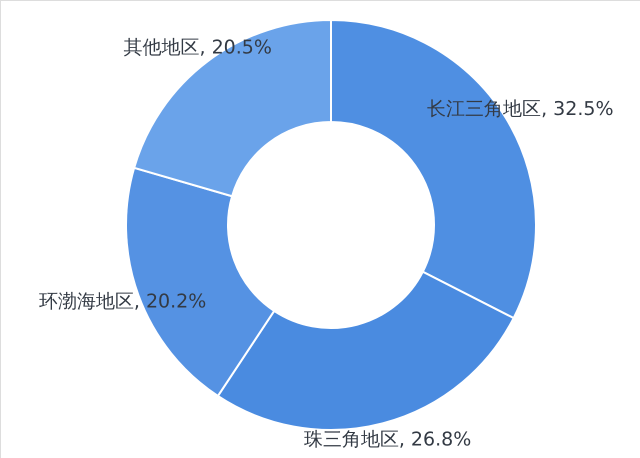 The width and height of the screenshot is (640, 458). I want to click on slice-label: 珠三角地区, 26.8%, so click(388, 439).